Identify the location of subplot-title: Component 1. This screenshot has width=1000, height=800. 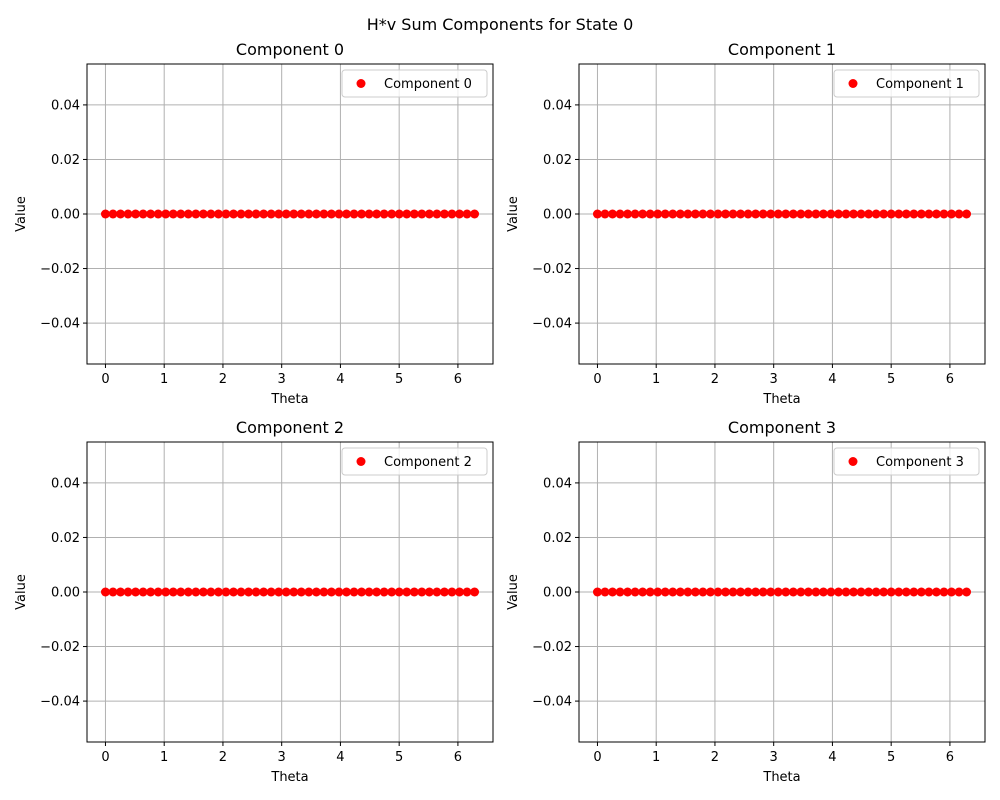
(782, 49).